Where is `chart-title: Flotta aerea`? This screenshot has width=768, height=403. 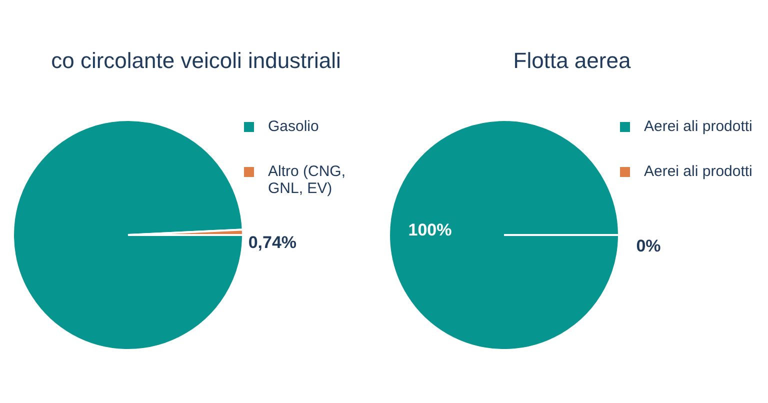 chart-title: Flotta aerea is located at coordinates (572, 61).